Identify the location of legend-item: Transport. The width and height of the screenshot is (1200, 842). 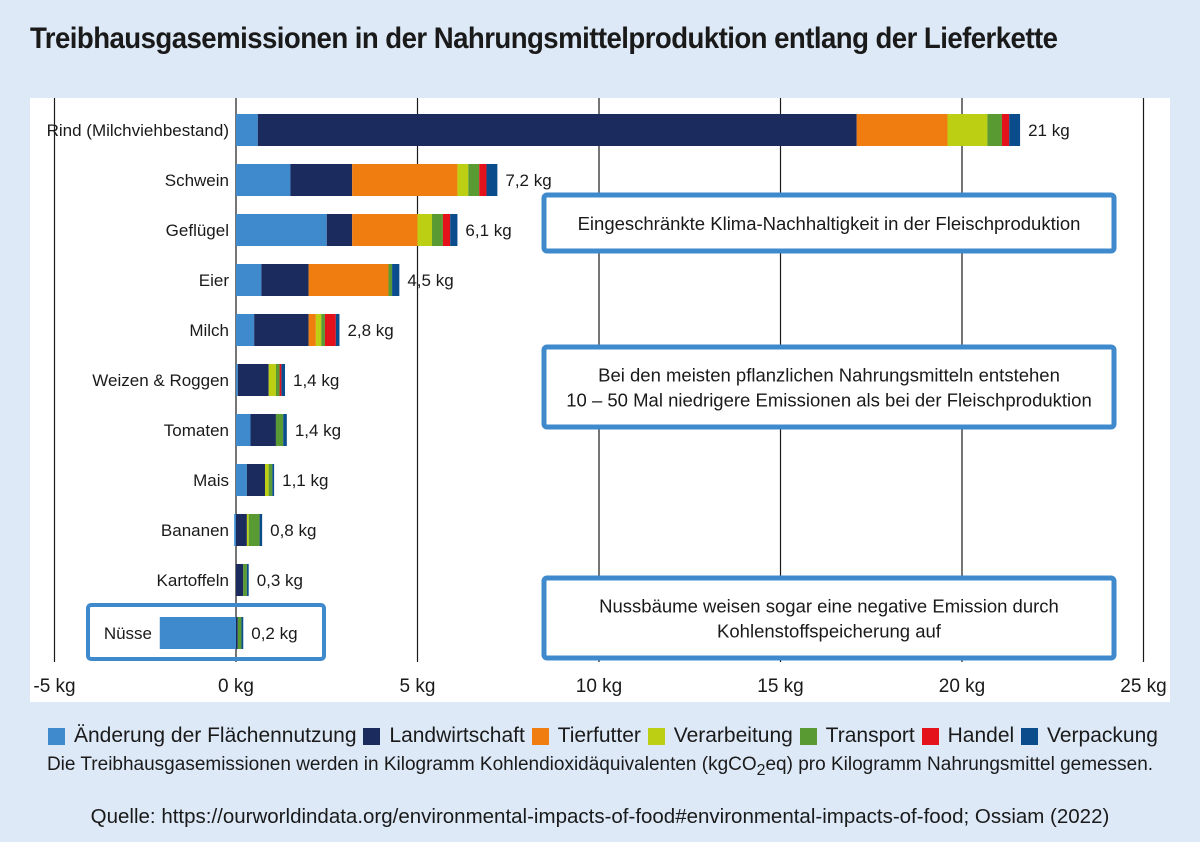
(857, 736).